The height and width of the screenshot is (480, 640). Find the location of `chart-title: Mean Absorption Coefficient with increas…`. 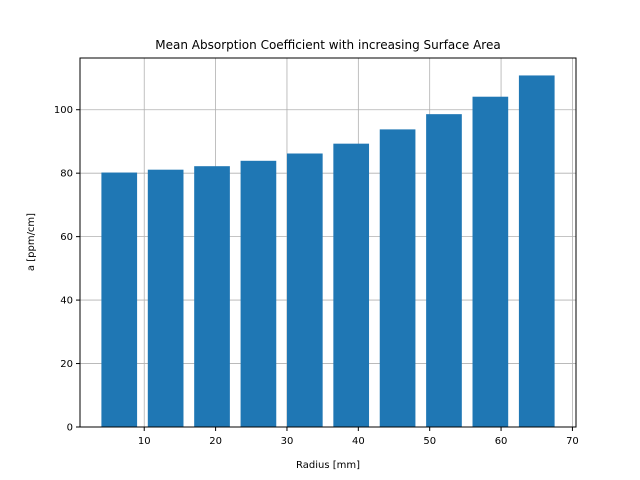

chart-title: Mean Absorption Coefficient with increas… is located at coordinates (327, 45).